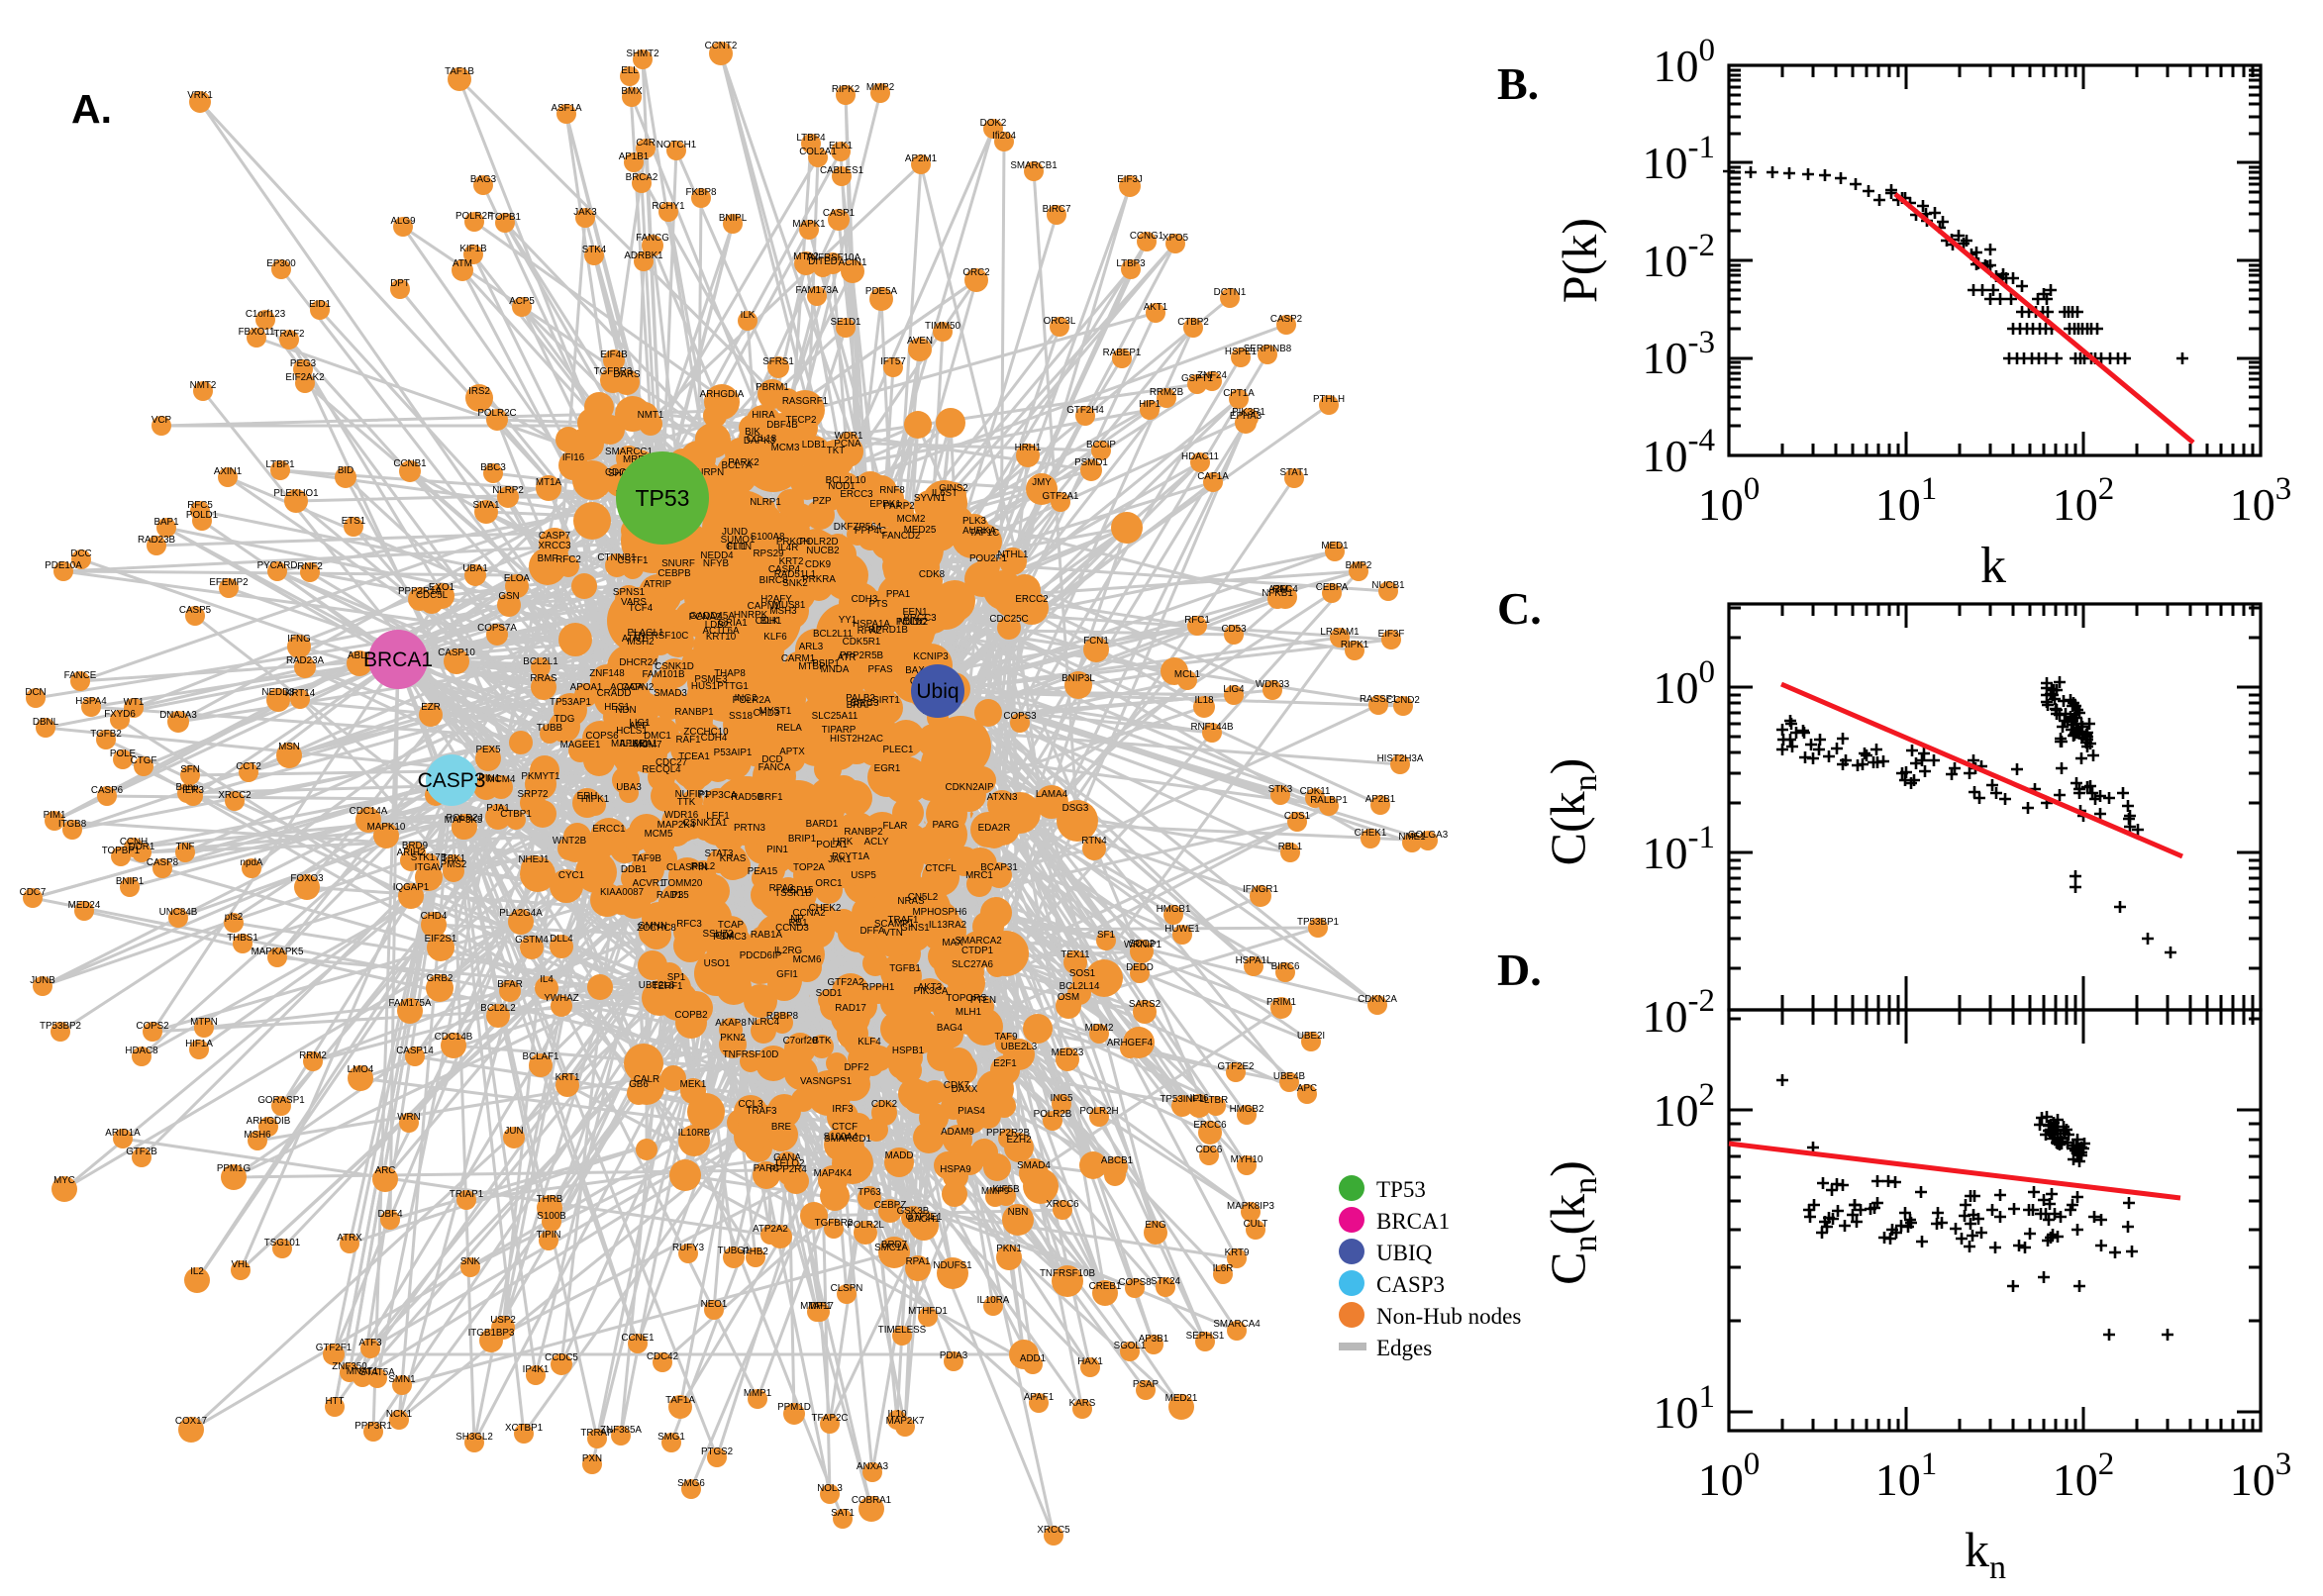  Describe the element at coordinates (157, 541) in the screenshot. I see `svg-text: RAD23B` at that location.